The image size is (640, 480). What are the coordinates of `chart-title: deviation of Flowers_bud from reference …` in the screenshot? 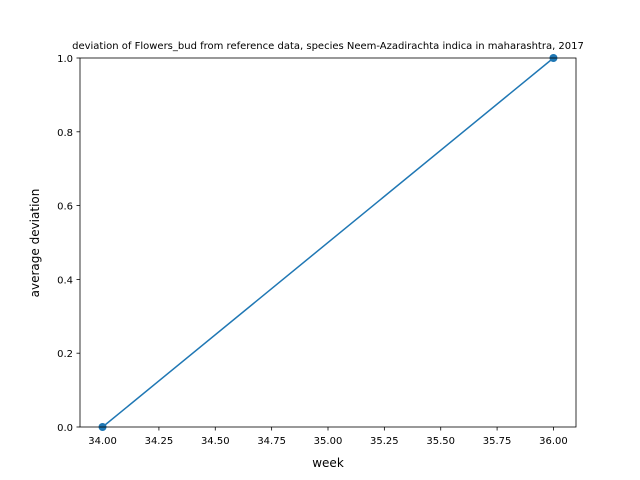 It's located at (328, 46).